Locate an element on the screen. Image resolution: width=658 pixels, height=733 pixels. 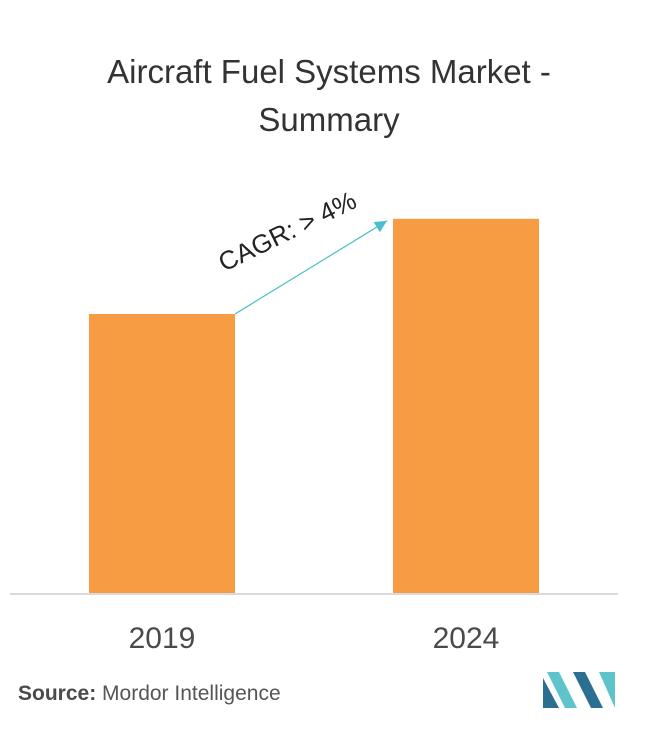
cagr-arrow is located at coordinates (311, 267).